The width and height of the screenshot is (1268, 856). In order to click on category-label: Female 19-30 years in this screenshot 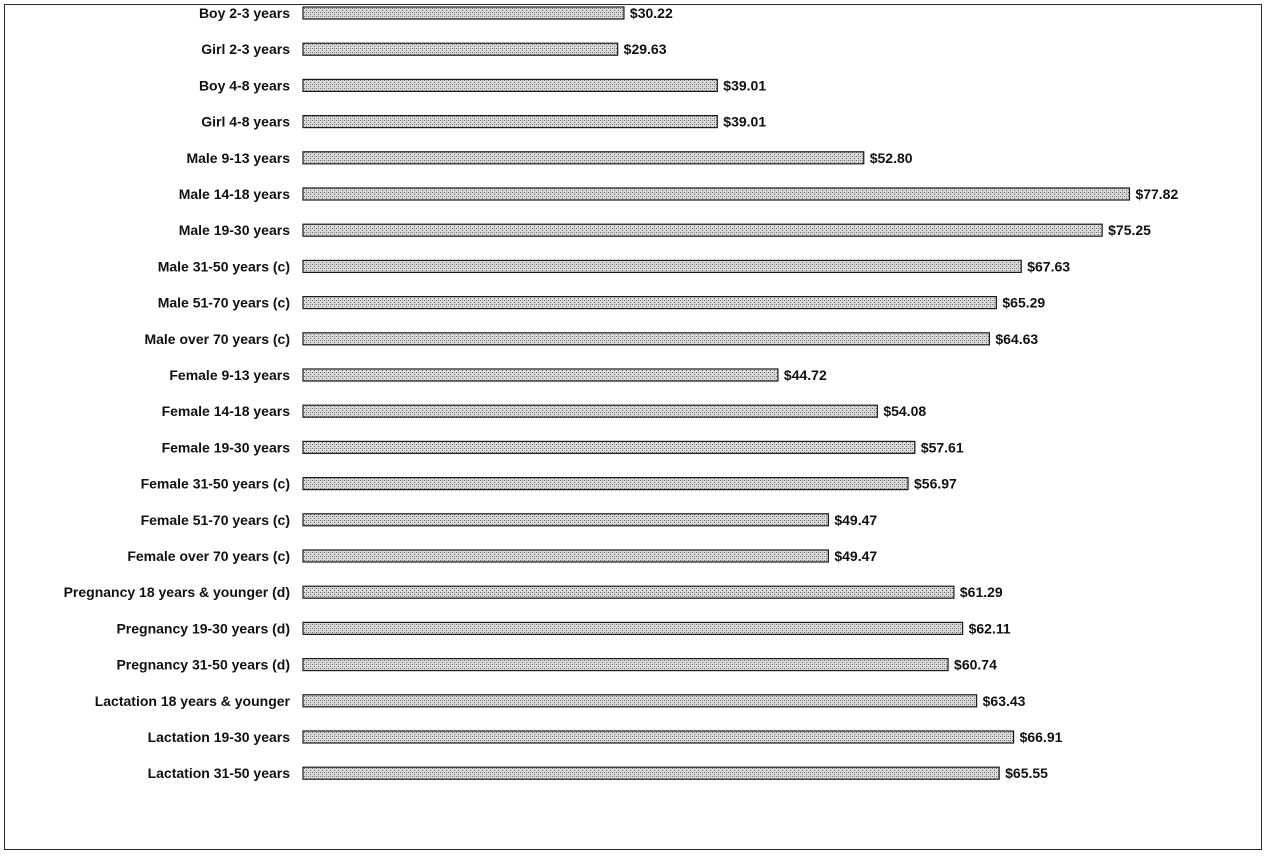, I will do `click(226, 447)`.